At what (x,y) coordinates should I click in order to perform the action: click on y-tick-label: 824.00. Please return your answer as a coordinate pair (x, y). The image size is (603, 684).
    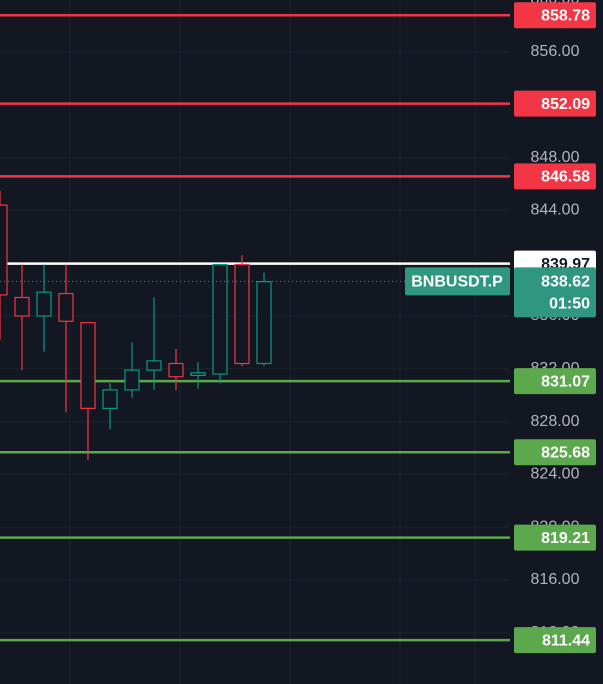
    Looking at the image, I should click on (555, 474).